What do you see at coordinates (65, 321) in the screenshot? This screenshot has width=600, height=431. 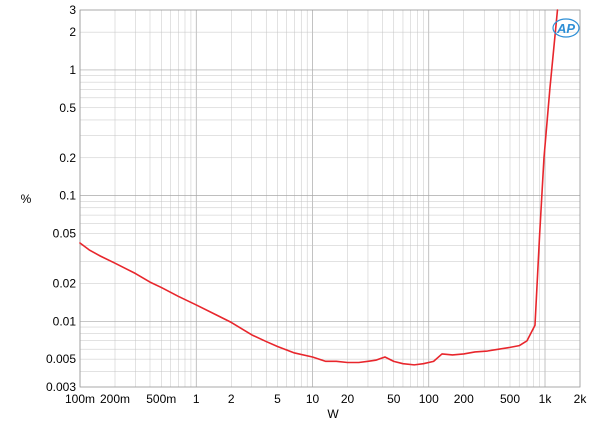 I see `y-tick-label: 0.01` at bounding box center [65, 321].